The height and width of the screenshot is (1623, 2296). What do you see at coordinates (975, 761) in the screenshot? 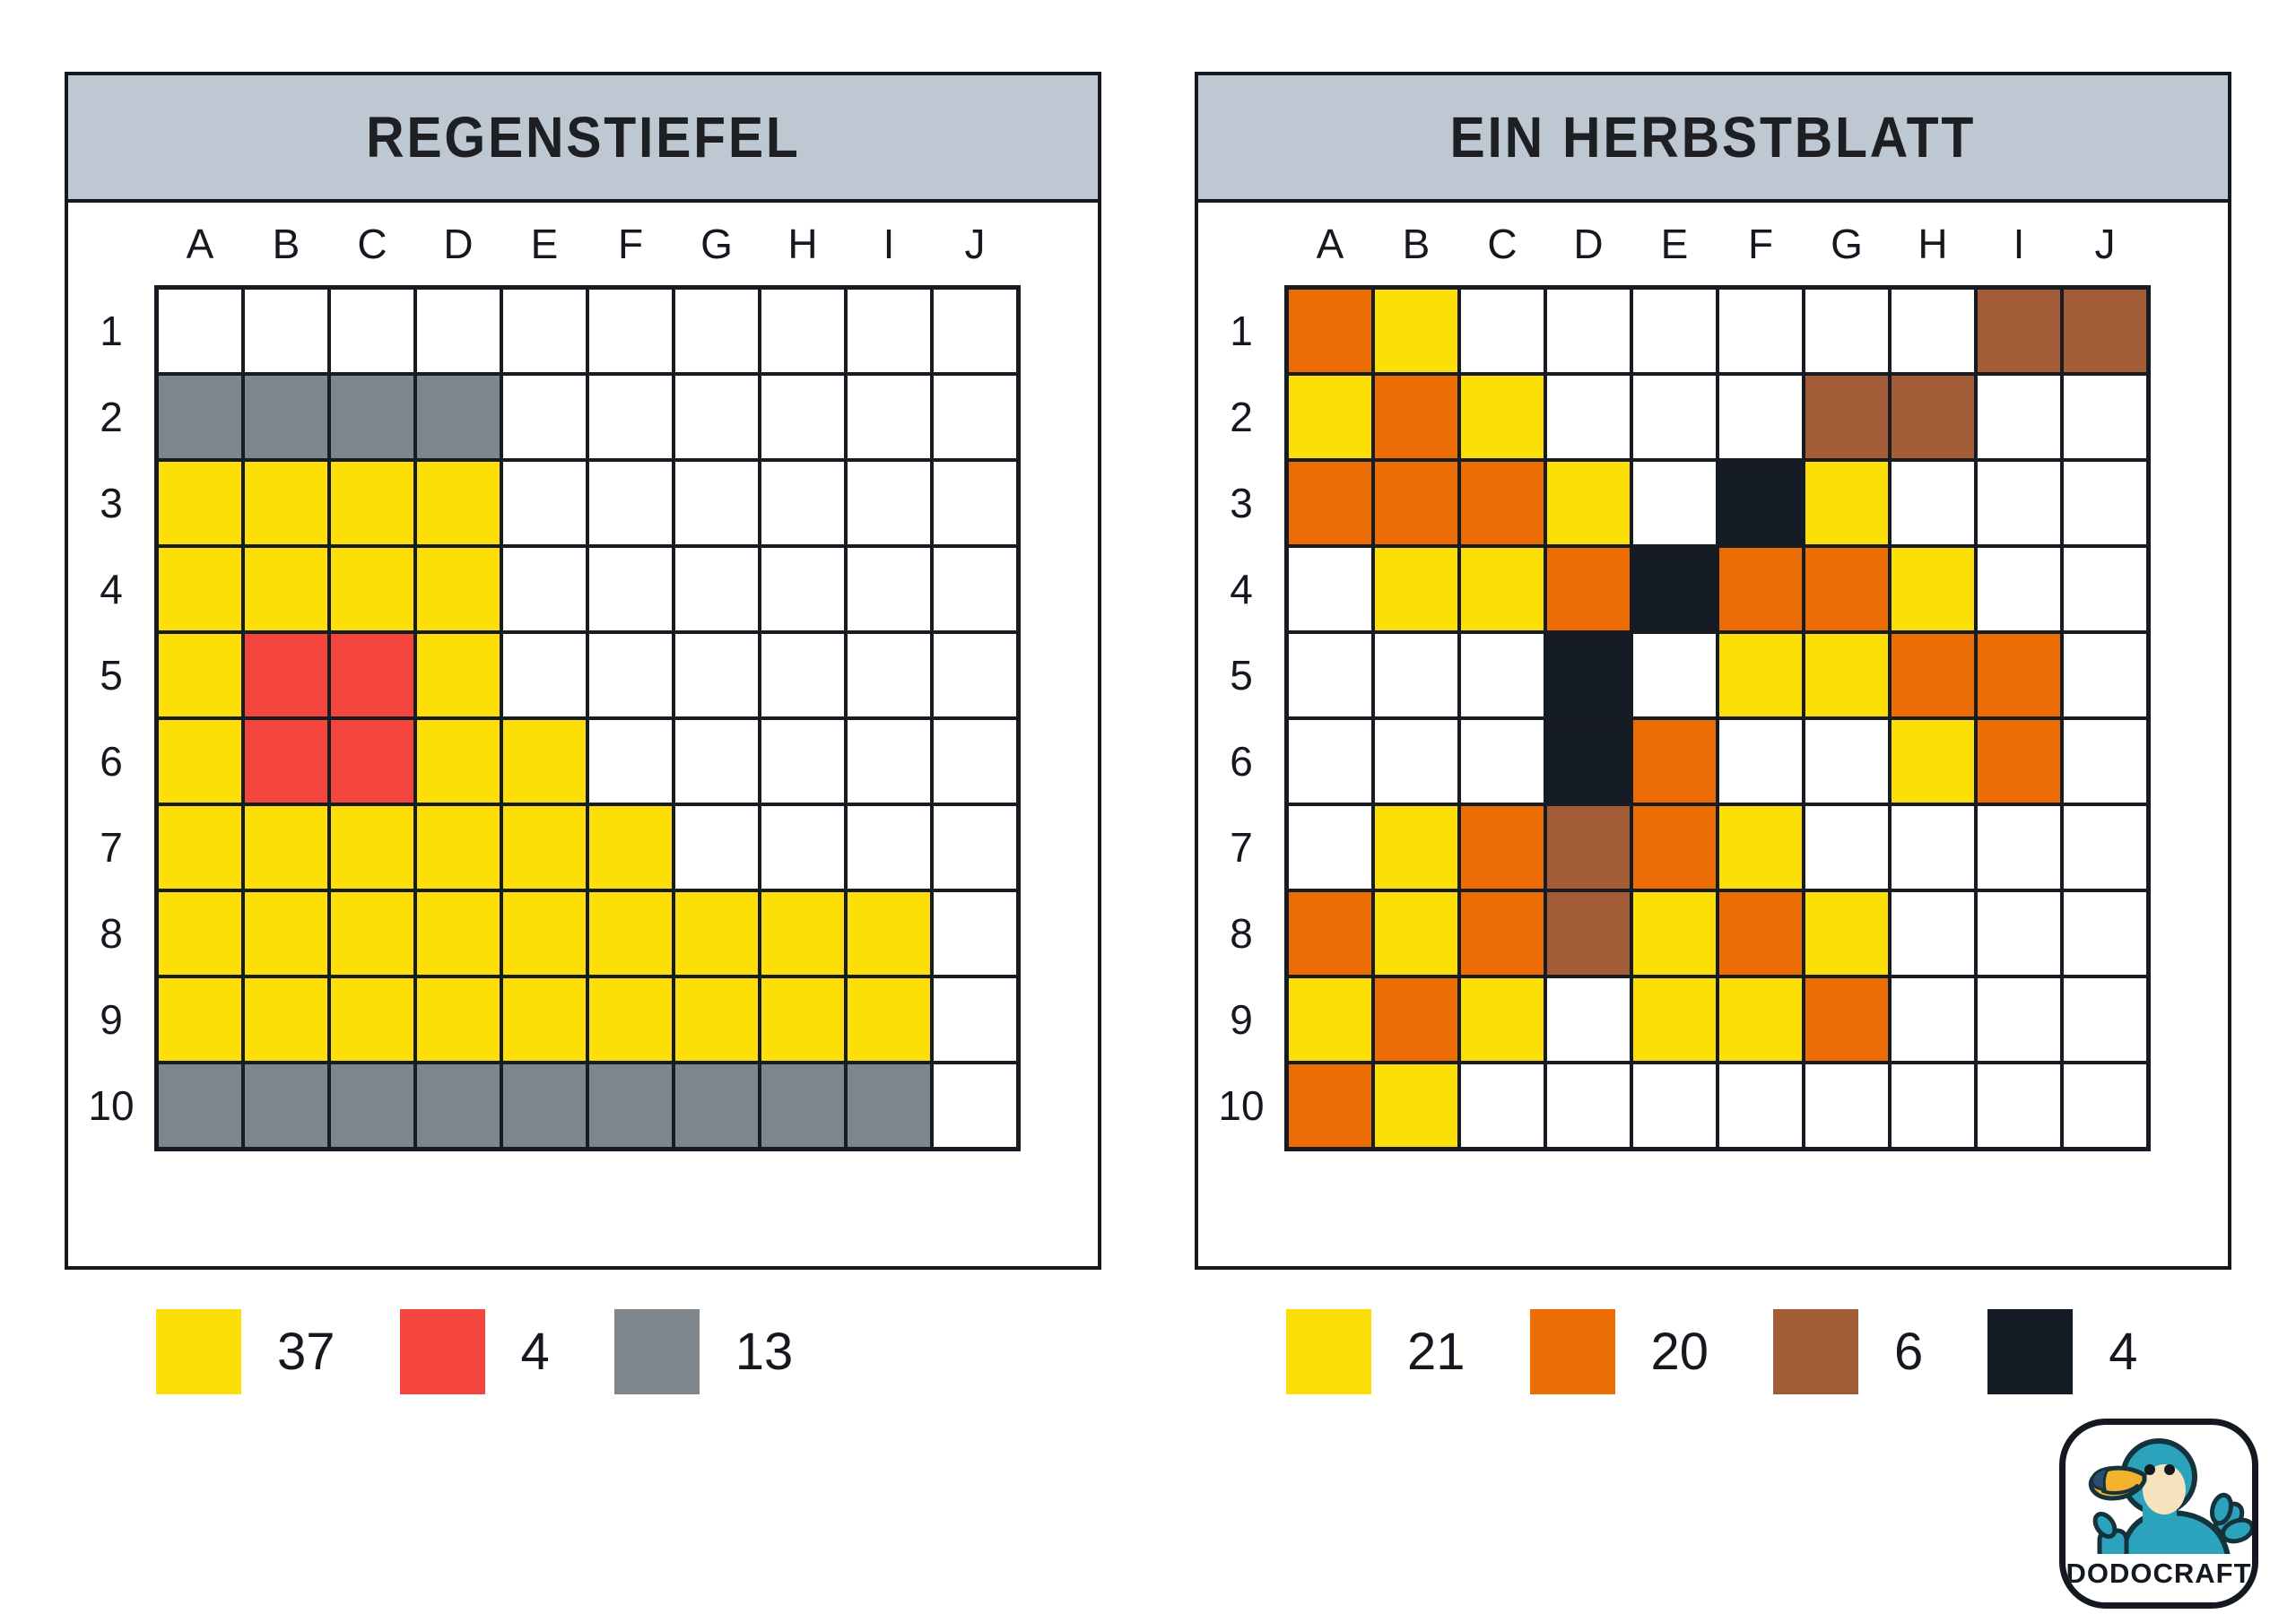
I see `grid-cell-J6` at bounding box center [975, 761].